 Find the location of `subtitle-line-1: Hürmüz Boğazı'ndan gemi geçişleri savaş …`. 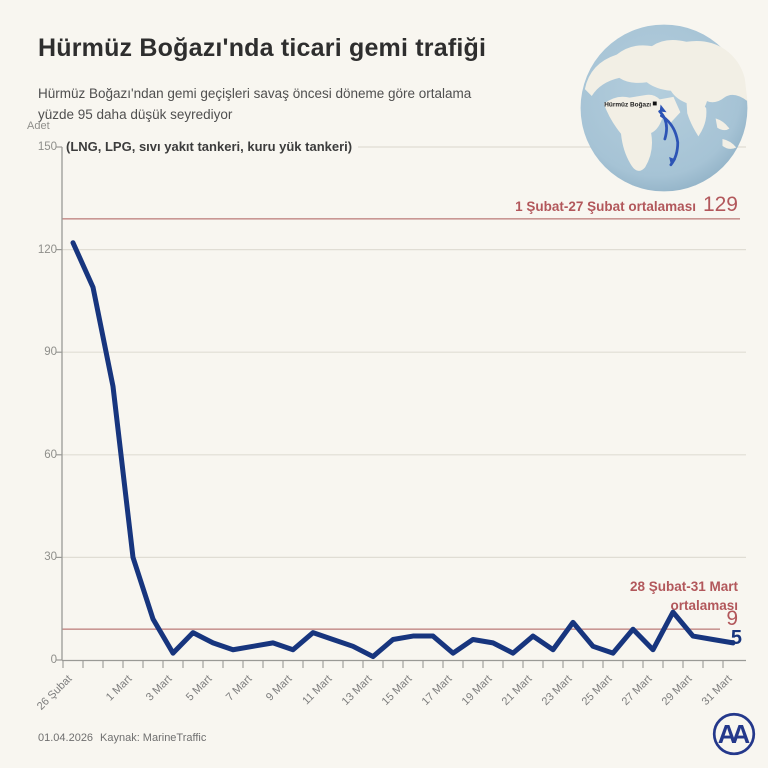

subtitle-line-1: Hürmüz Boğazı'ndan gemi geçişleri savaş … is located at coordinates (255, 93).